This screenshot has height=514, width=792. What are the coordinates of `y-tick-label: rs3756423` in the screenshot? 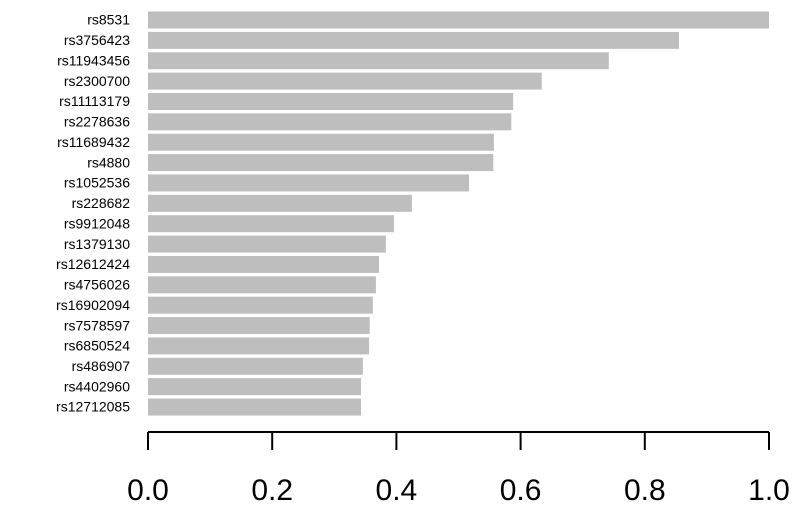 It's located at (97, 40).